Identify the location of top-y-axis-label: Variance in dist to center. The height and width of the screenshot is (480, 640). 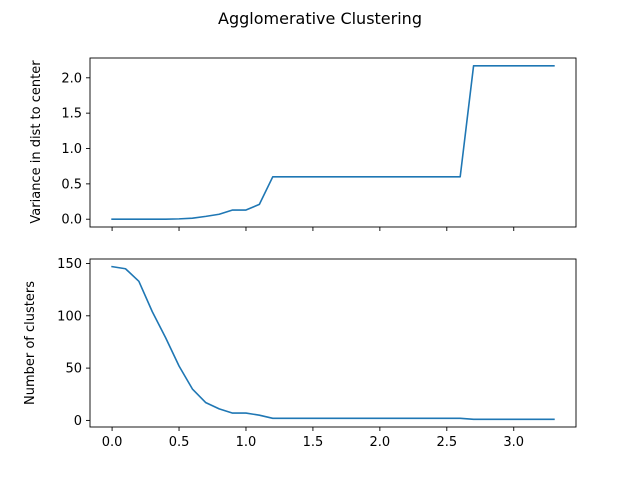
(36, 142).